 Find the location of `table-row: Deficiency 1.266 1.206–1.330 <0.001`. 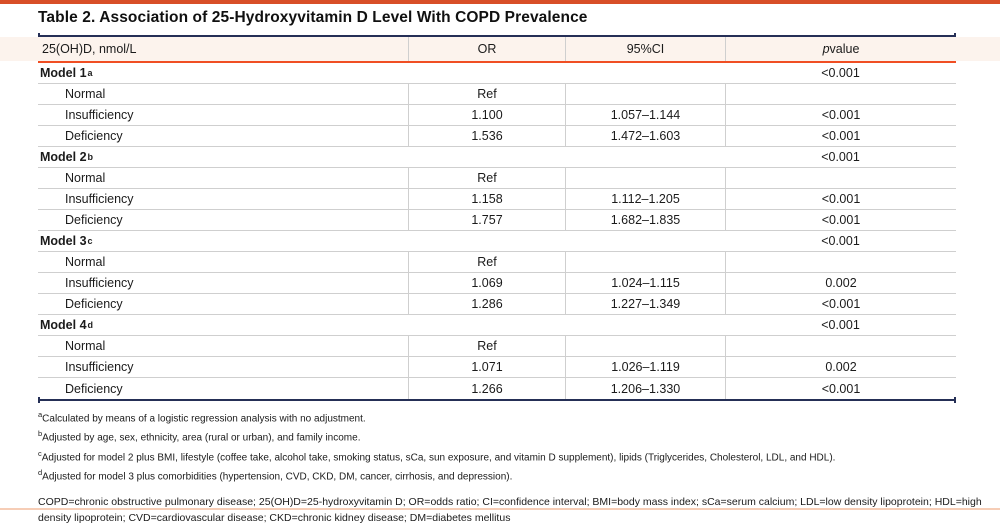

table-row: Deficiency 1.266 1.206–1.330 <0.001 is located at coordinates (497, 388).